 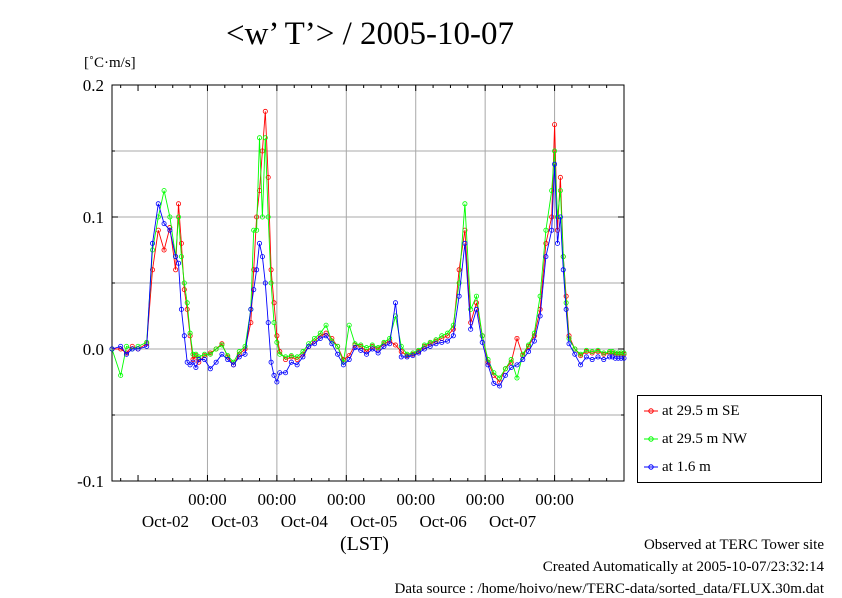 I want to click on y-tick-label: 0.2, so click(x=93, y=85).